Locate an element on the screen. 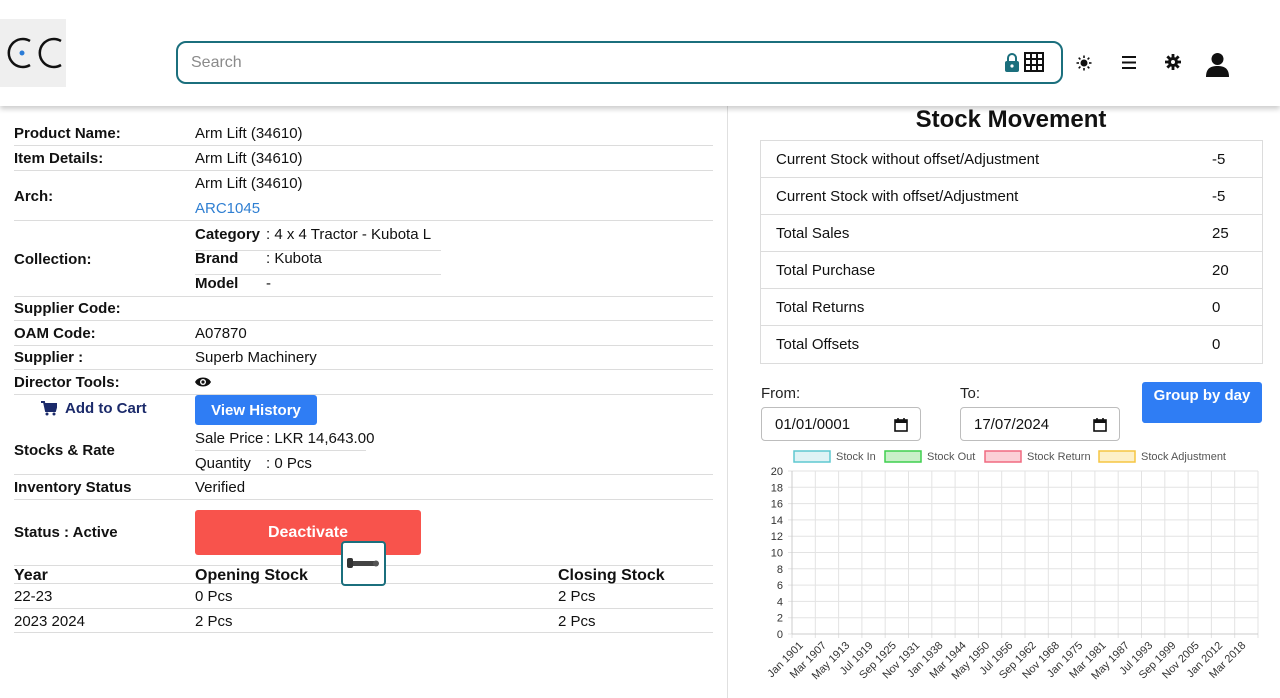  from-label: From: is located at coordinates (781, 393).